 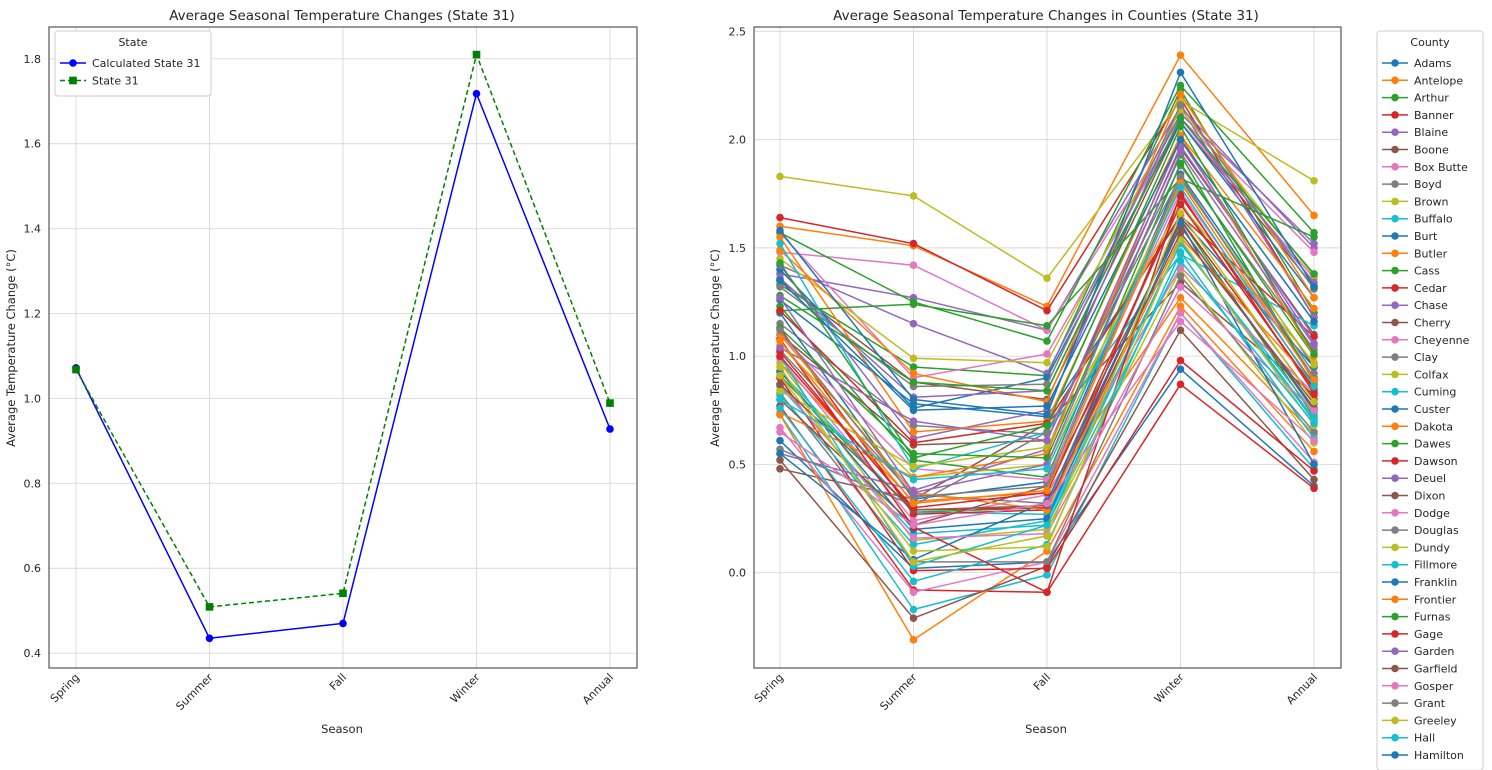 I want to click on left-ytick-label: 1.6, so click(x=33, y=144).